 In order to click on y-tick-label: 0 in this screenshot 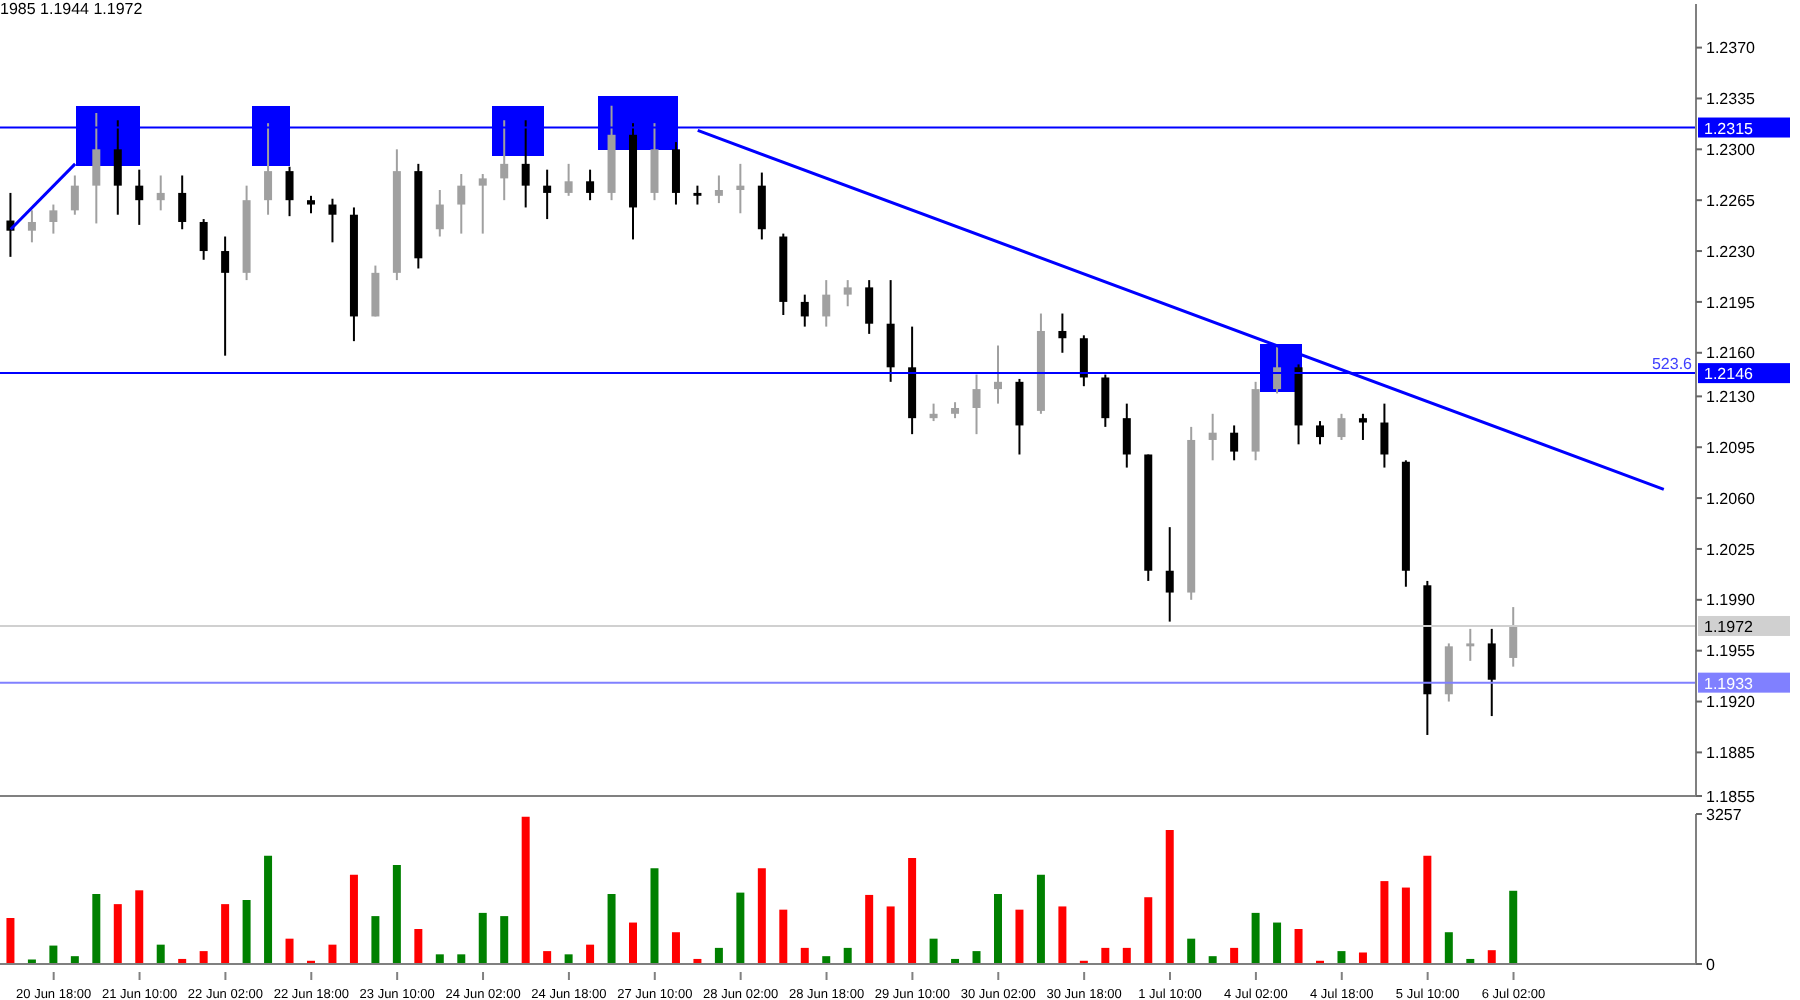, I will do `click(1711, 964)`.